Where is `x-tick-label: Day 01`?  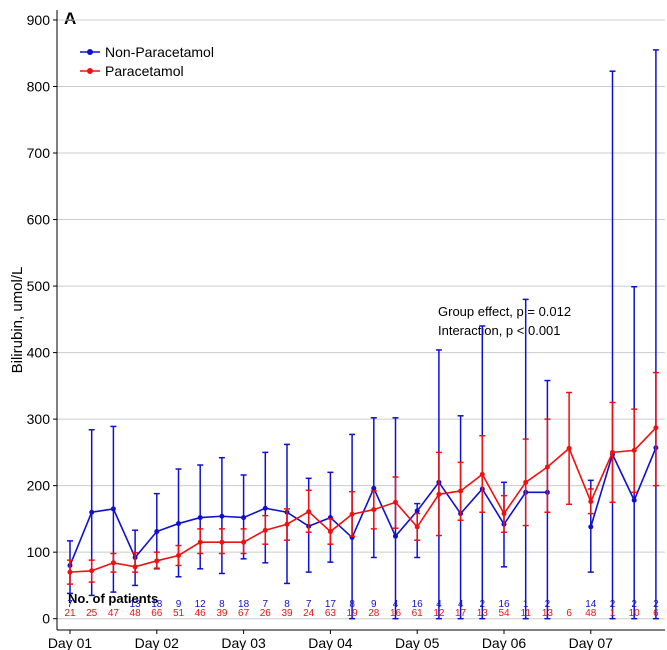
x-tick-label: Day 01 is located at coordinates (70, 642).